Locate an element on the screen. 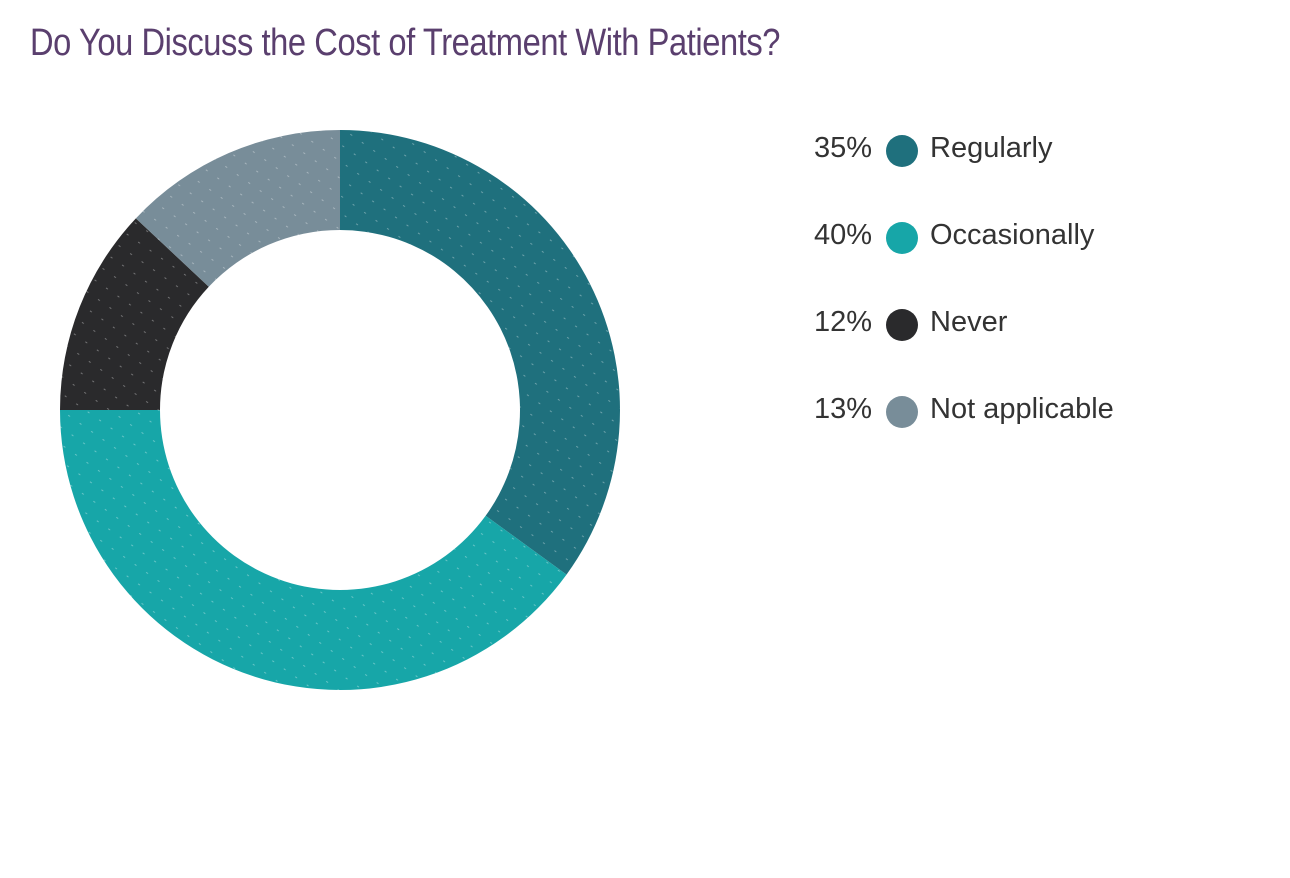 This screenshot has width=1290, height=878. donut-slice-occasionally is located at coordinates (313, 550).